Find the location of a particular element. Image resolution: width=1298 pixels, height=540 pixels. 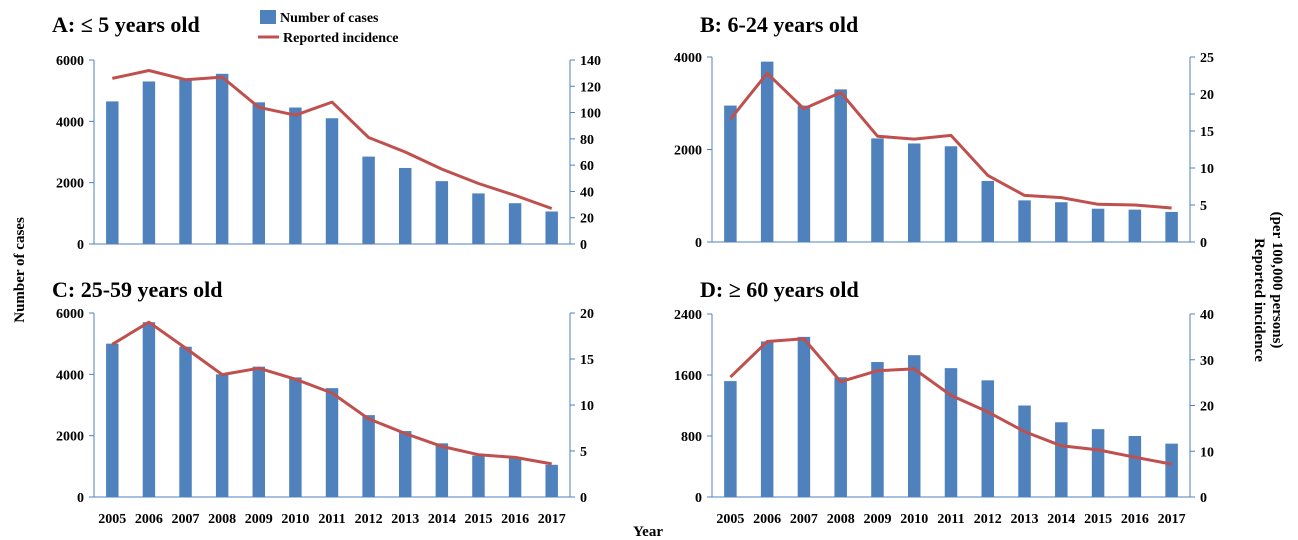

x-tick-label-2009: 2009 is located at coordinates (877, 519).